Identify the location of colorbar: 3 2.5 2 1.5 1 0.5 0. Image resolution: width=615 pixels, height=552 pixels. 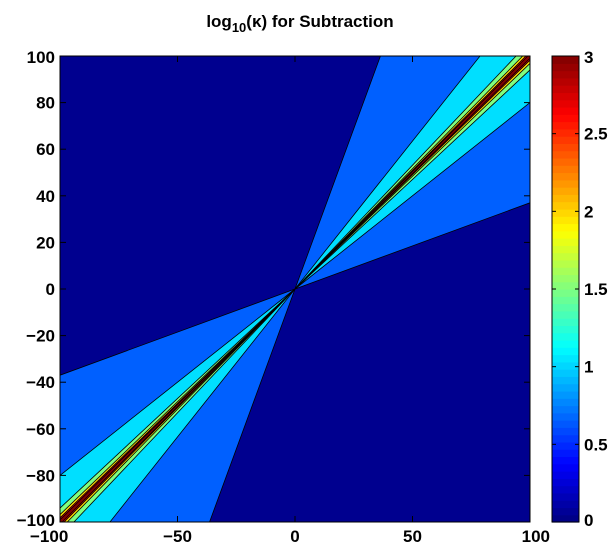
(579, 289).